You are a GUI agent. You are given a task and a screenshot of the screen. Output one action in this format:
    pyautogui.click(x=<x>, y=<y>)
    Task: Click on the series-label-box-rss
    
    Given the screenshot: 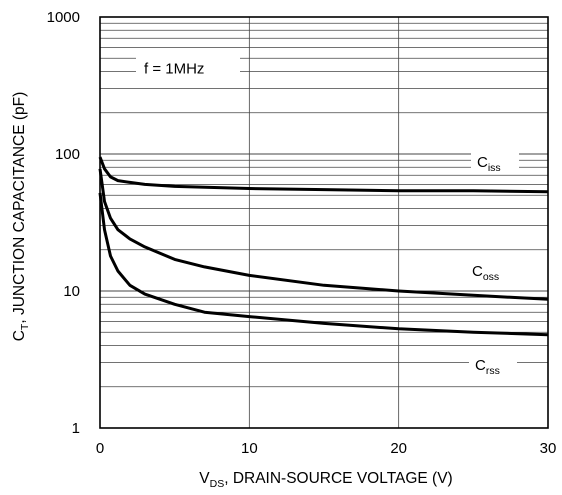 What is the action you would take?
    pyautogui.click(x=493, y=364)
    